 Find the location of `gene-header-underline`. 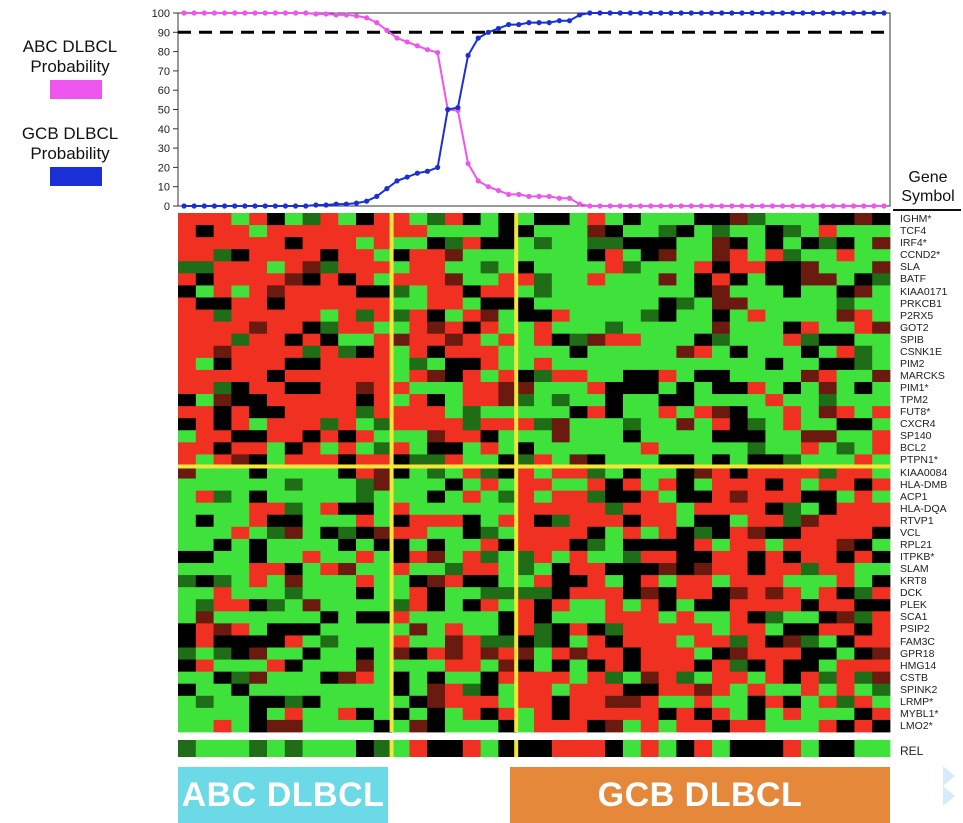

gene-header-underline is located at coordinates (927, 210).